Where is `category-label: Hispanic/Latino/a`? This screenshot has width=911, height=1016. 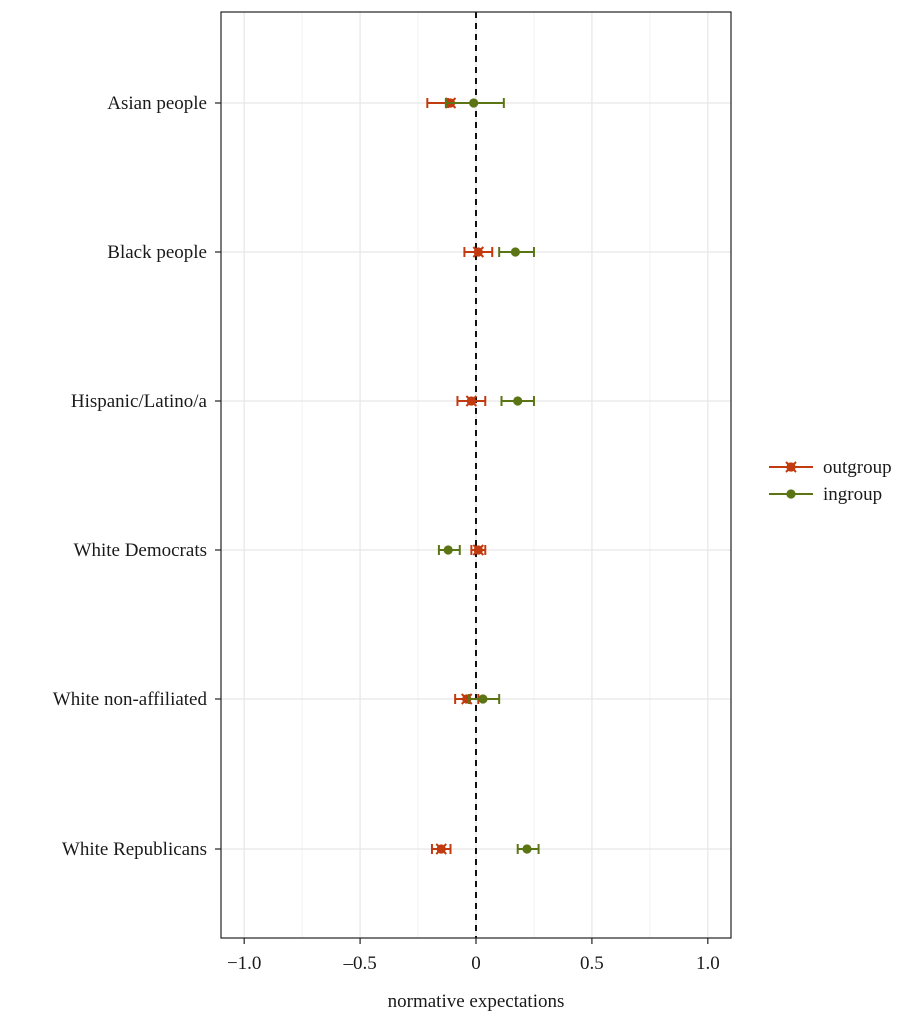 category-label: Hispanic/Latino/a is located at coordinates (139, 401).